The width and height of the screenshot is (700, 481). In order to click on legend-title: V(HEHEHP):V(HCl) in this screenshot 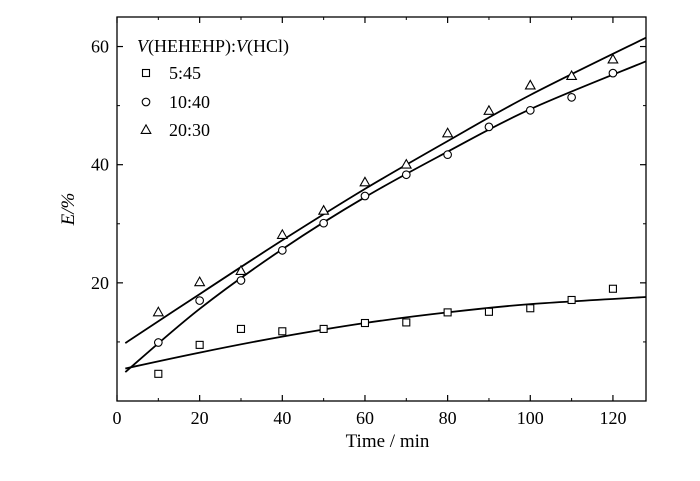, I will do `click(213, 46)`.